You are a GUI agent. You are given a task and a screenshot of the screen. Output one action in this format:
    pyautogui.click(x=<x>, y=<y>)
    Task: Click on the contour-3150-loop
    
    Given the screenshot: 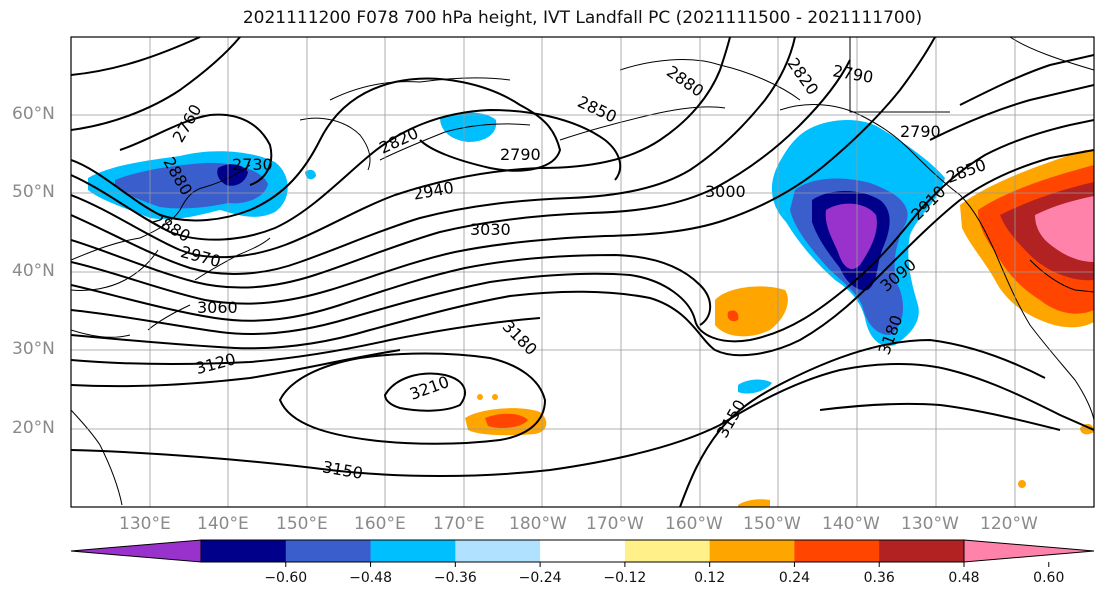 What is the action you would take?
    pyautogui.click(x=412, y=398)
    